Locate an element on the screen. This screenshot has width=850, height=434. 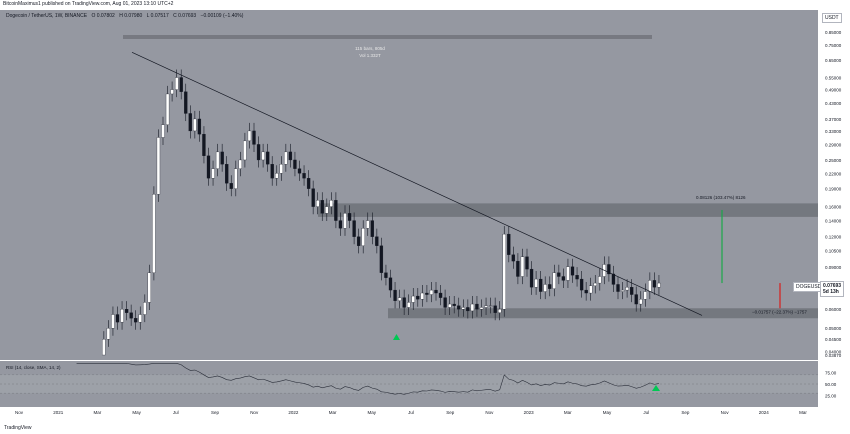
y-tick-label: 0.10500 is located at coordinates (833, 251).